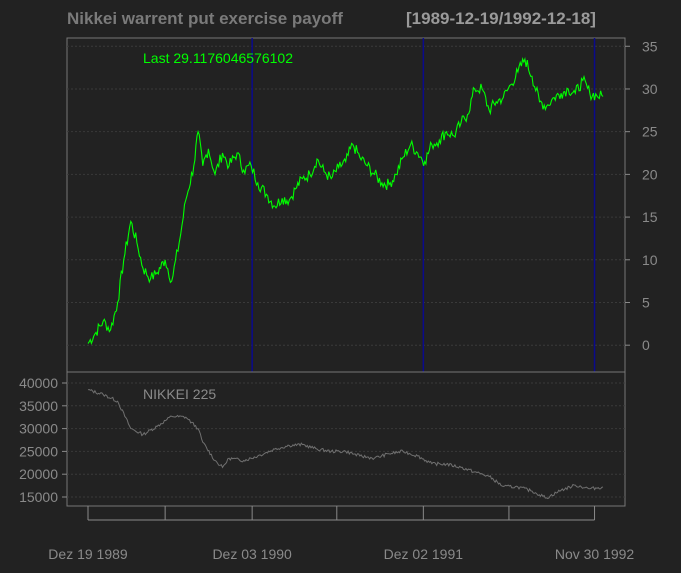  I want to click on chart-title: Nikkei warrent put exercise payoff, so click(205, 18).